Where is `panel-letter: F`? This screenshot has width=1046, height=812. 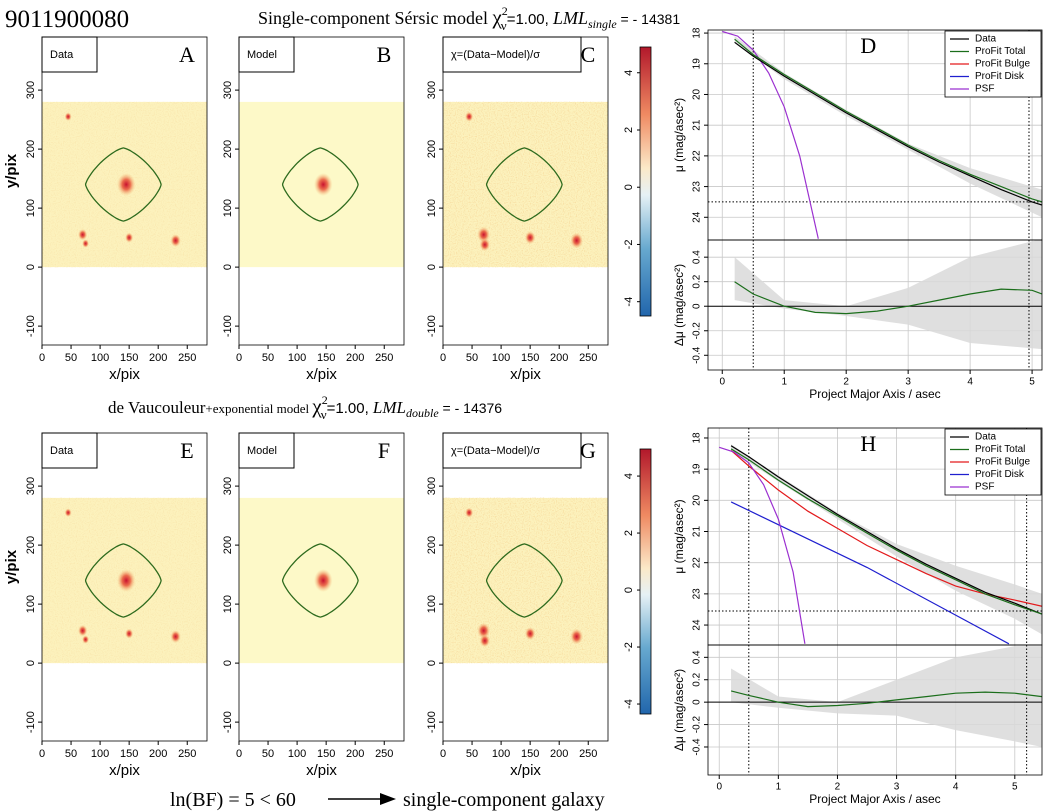 panel-letter: F is located at coordinates (384, 450).